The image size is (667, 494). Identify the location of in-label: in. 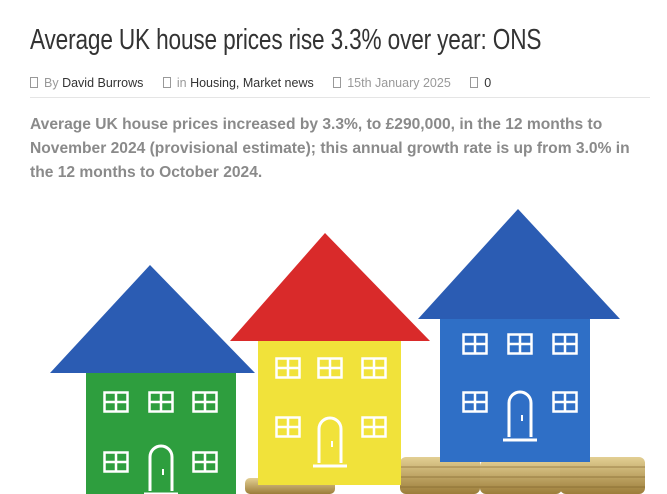
(181, 83).